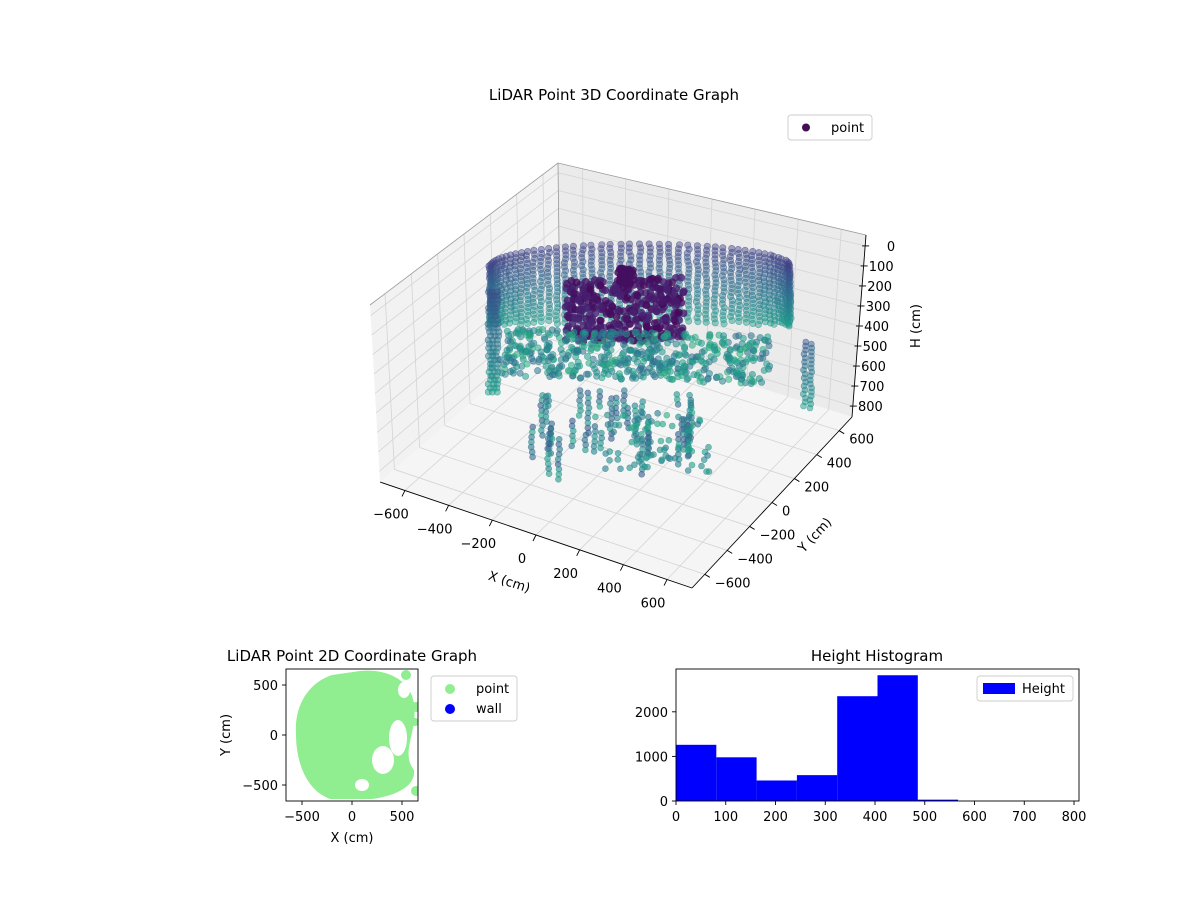 This screenshot has width=1200, height=900. Describe the element at coordinates (879, 287) in the screenshot. I see `z-tick-label-3d: 200` at that location.